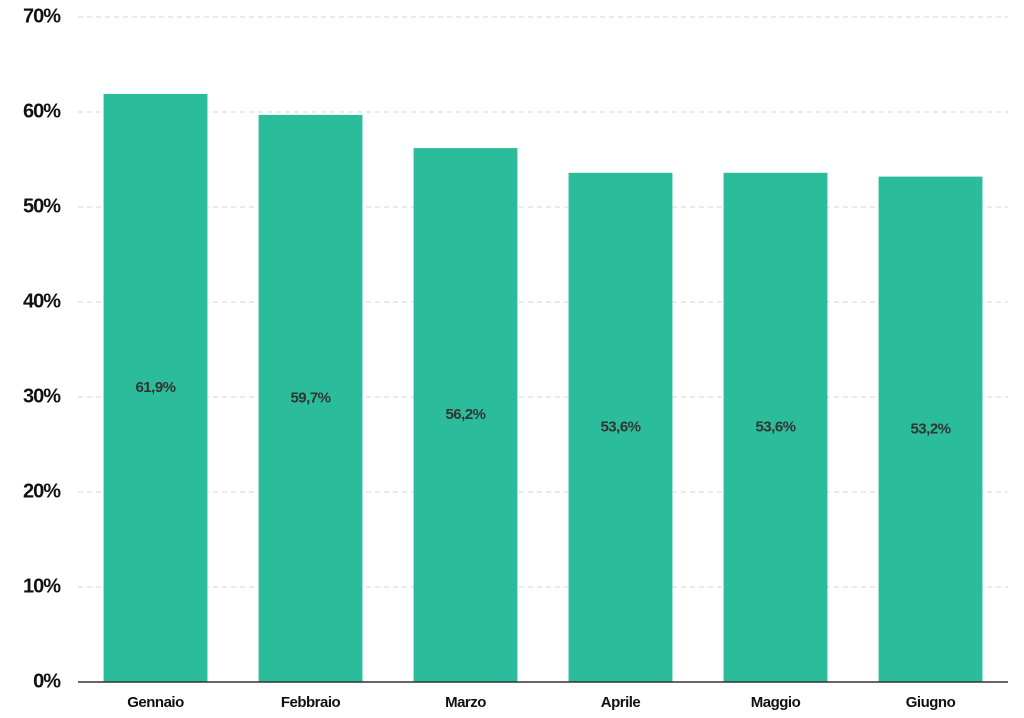  Describe the element at coordinates (42, 206) in the screenshot. I see `y-tick-label: 50%` at that location.